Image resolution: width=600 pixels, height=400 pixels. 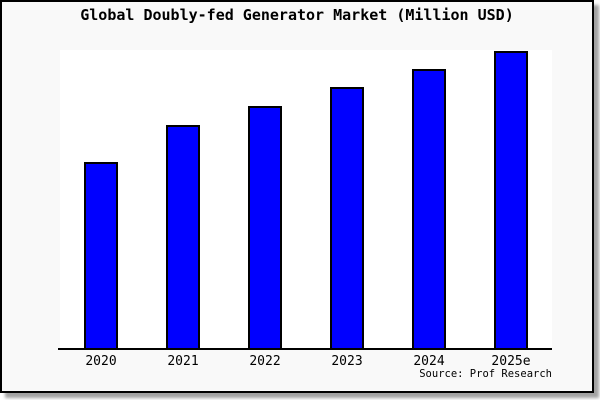 I want to click on bar-2020, so click(x=101, y=255).